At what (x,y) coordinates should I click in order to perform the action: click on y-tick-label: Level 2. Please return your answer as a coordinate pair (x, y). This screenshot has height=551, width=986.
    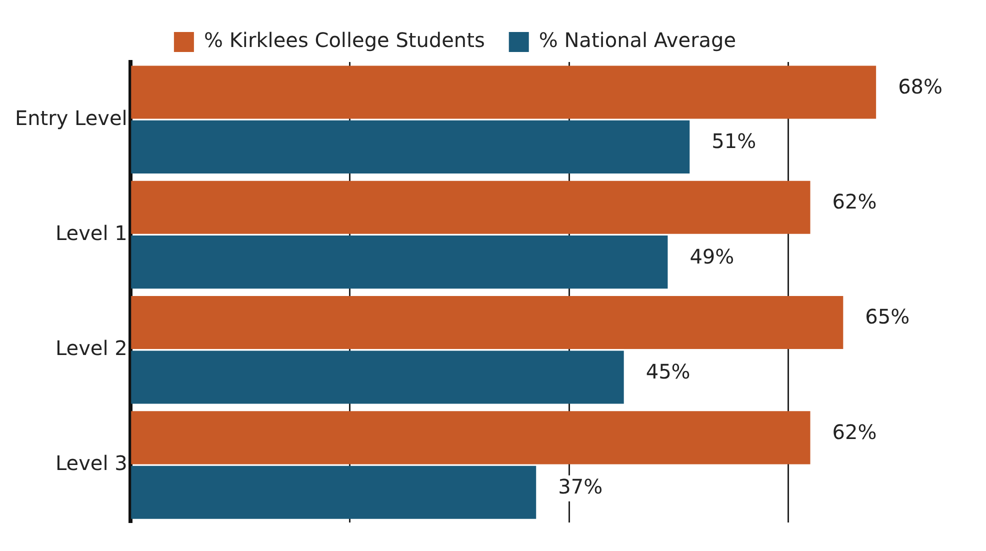
    Looking at the image, I should click on (91, 348).